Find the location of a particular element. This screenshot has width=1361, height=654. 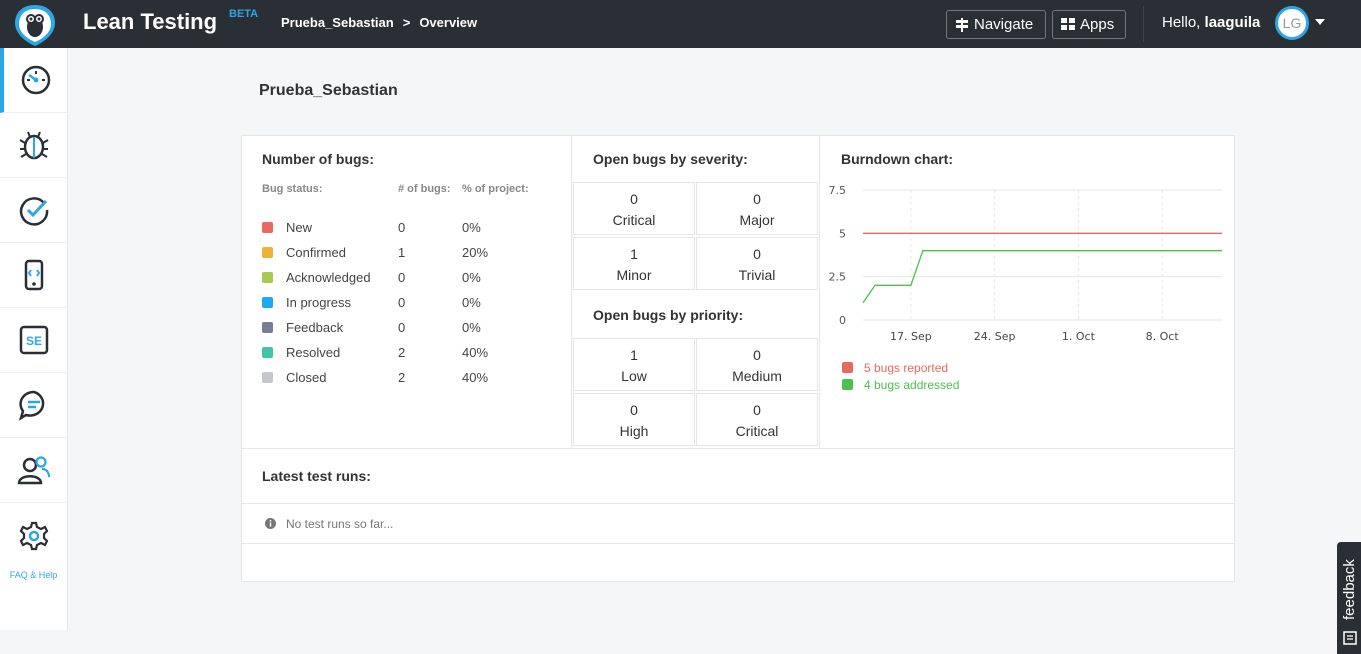

col-bug-status: Bug status: is located at coordinates (292, 189).